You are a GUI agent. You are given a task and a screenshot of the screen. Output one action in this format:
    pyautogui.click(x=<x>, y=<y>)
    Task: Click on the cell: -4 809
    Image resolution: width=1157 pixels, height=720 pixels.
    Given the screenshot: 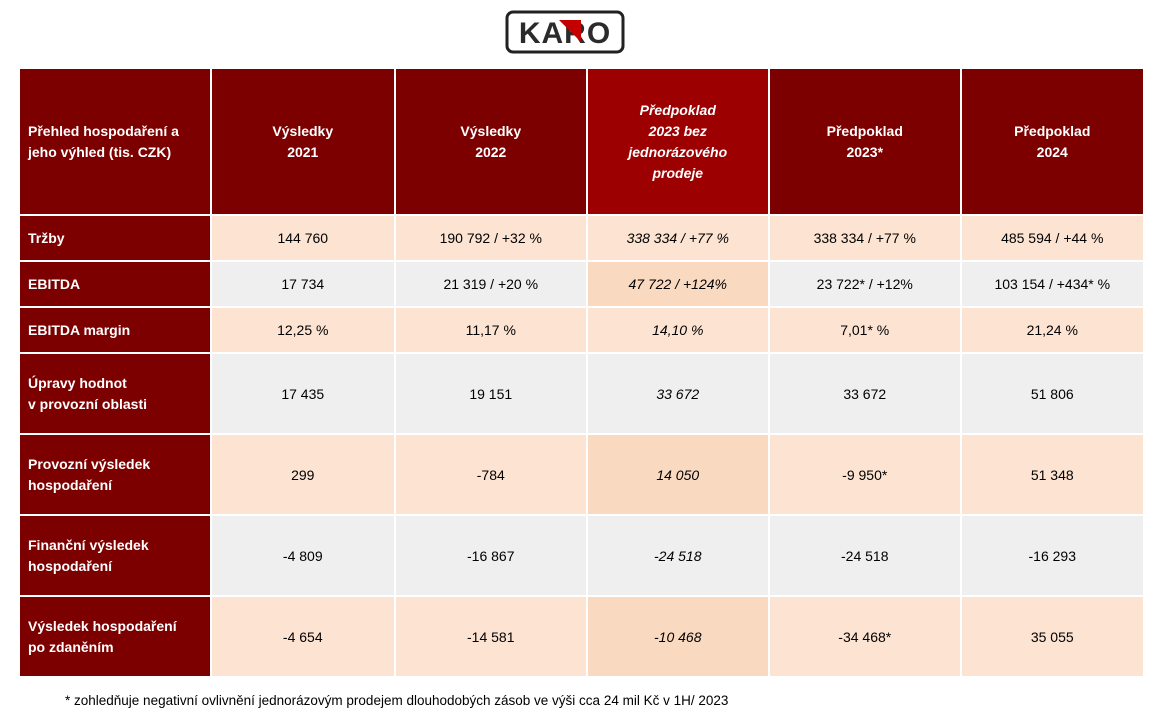 What is the action you would take?
    pyautogui.click(x=302, y=555)
    